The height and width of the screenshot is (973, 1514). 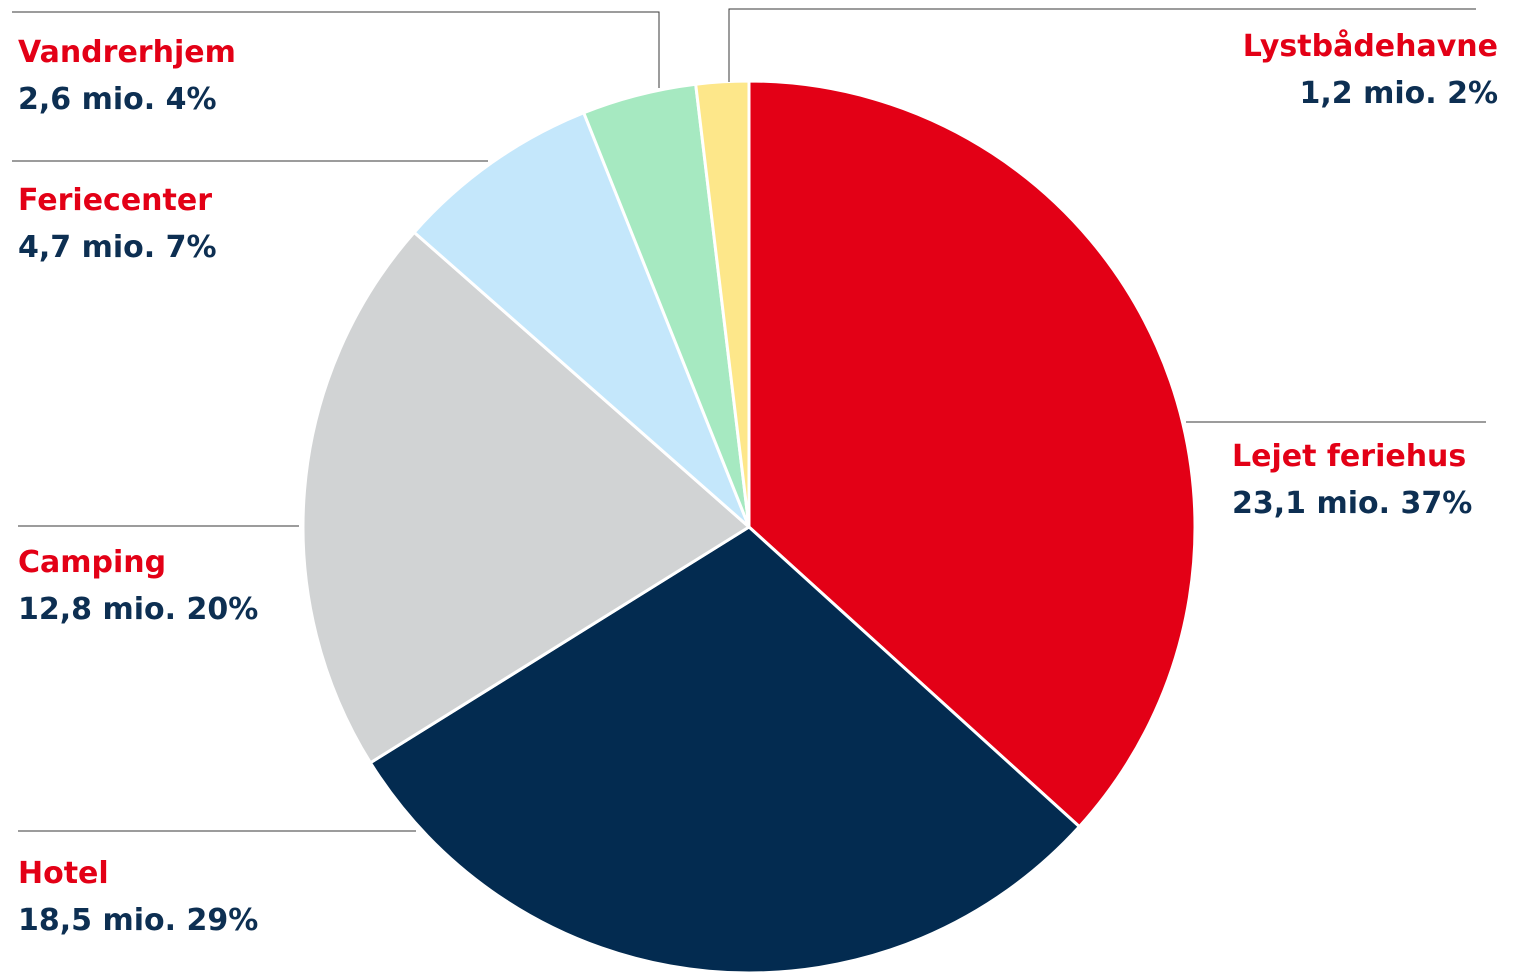 What do you see at coordinates (581, 320) in the screenshot?
I see `pie-slice-feriecenter` at bounding box center [581, 320].